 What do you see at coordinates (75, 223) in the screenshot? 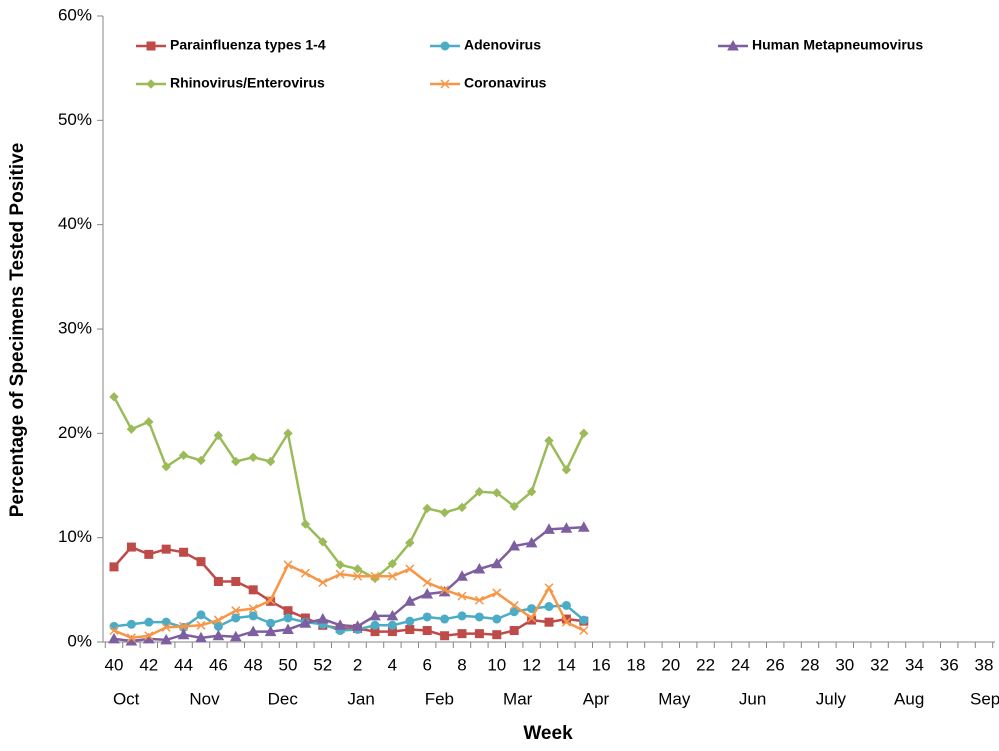
I see `y-tick-label: 40%` at bounding box center [75, 223].